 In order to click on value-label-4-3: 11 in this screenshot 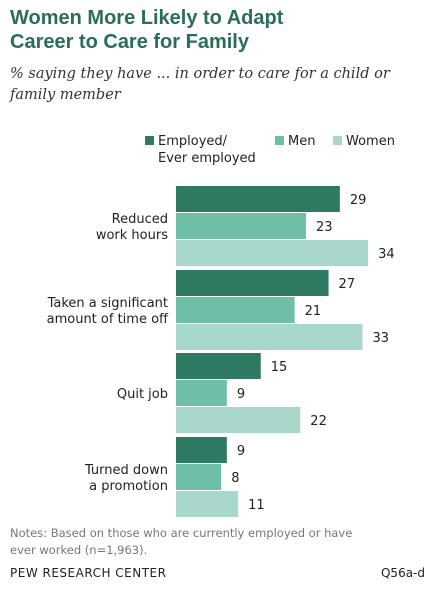, I will do `click(256, 505)`.